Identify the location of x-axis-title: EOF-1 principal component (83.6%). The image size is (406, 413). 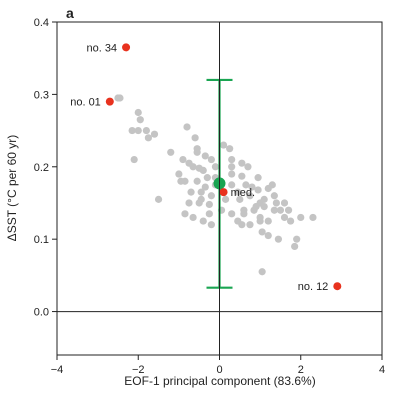
(219, 381).